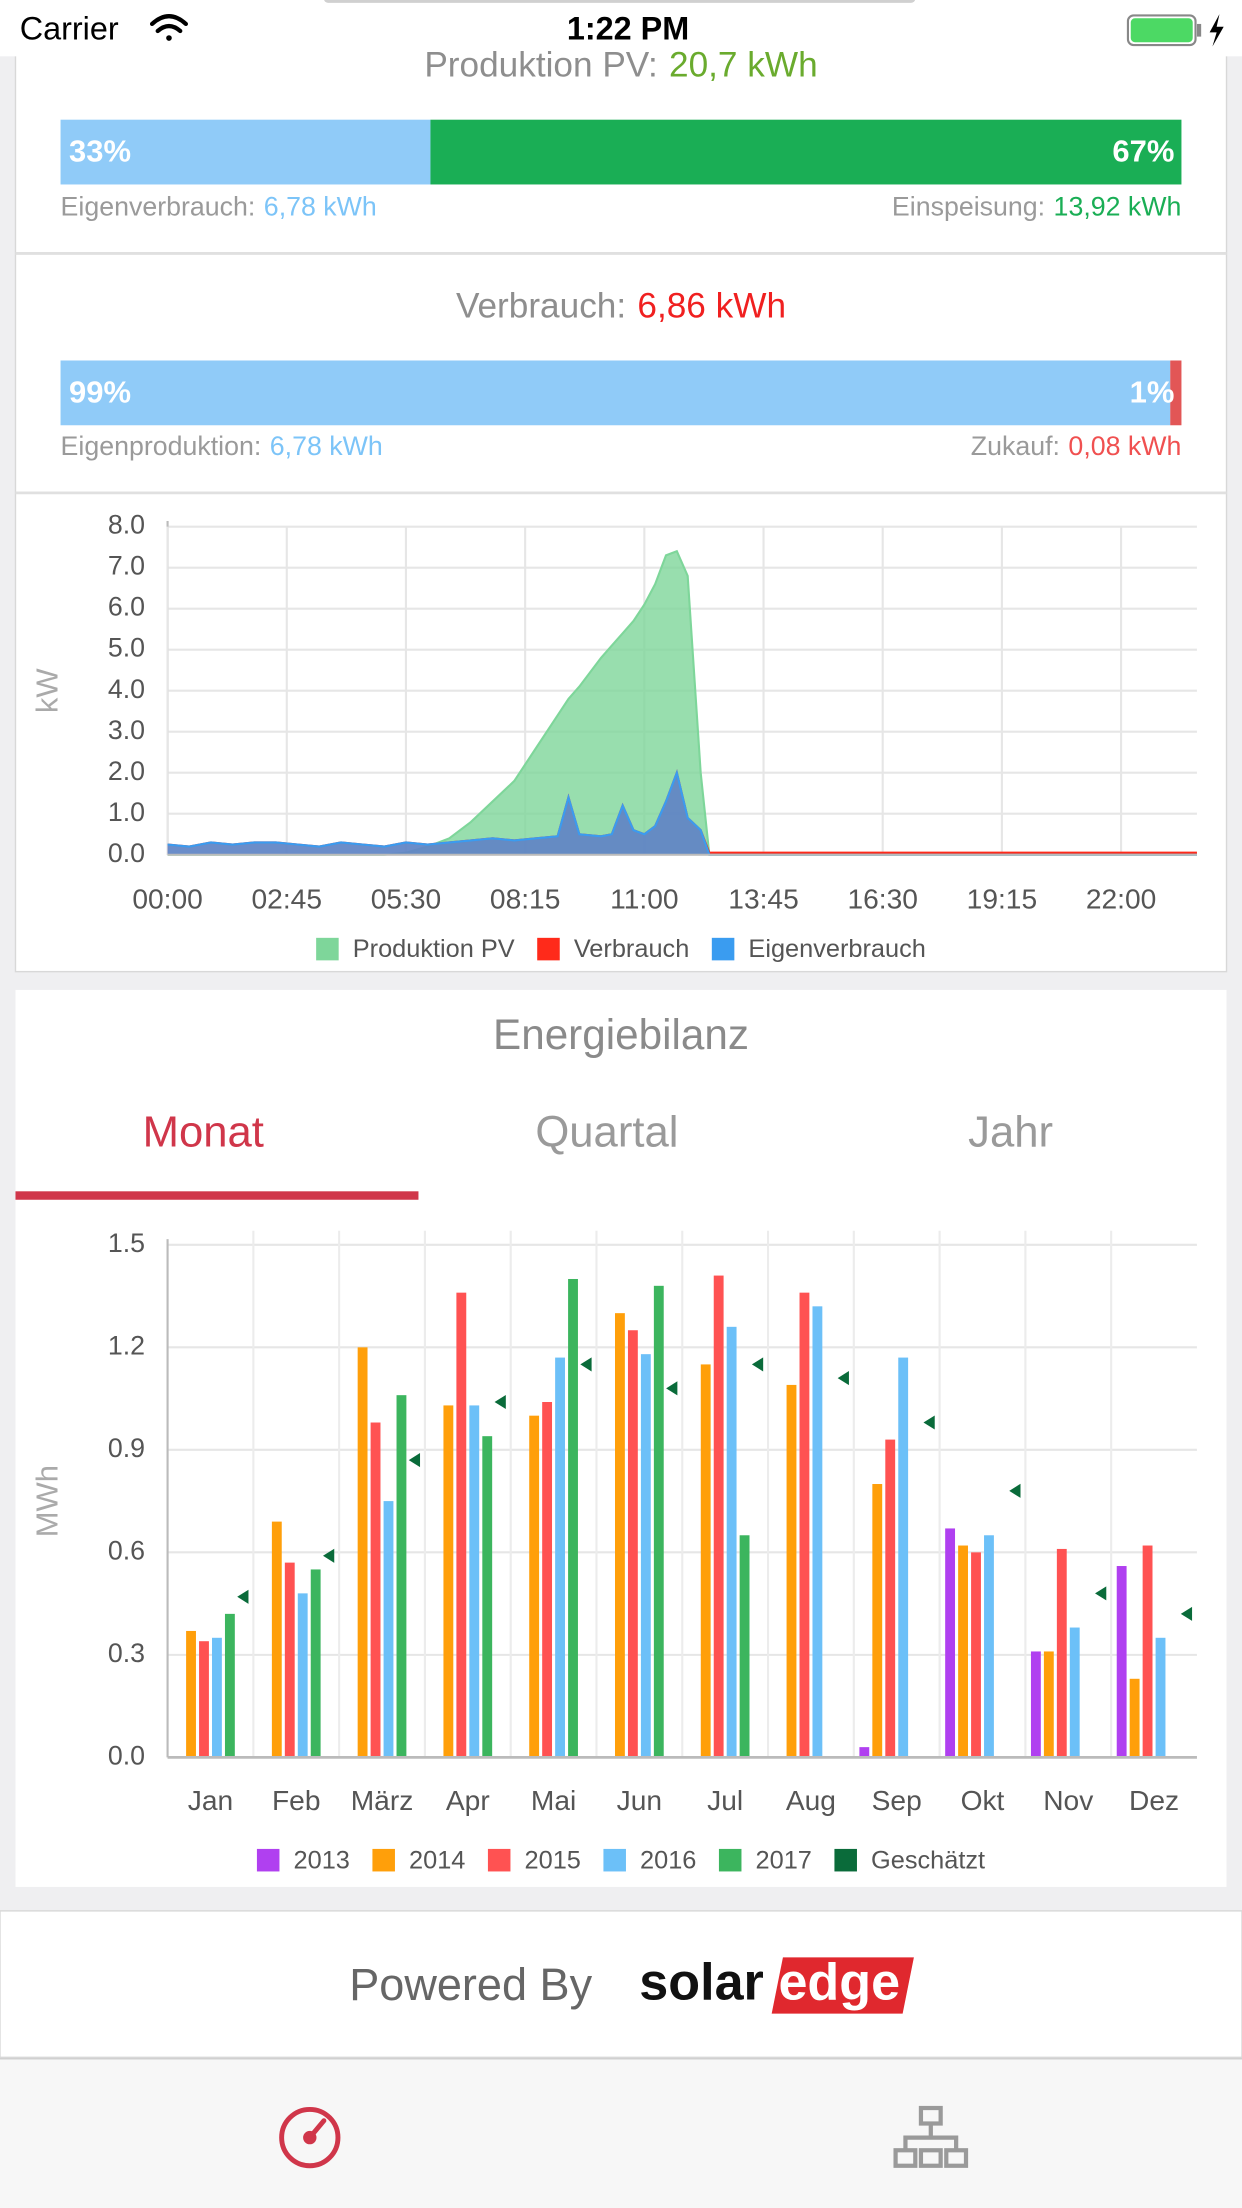 The height and width of the screenshot is (2208, 1242). Describe the element at coordinates (928, 1860) in the screenshot. I see `legend-label: Geschätzt` at that location.